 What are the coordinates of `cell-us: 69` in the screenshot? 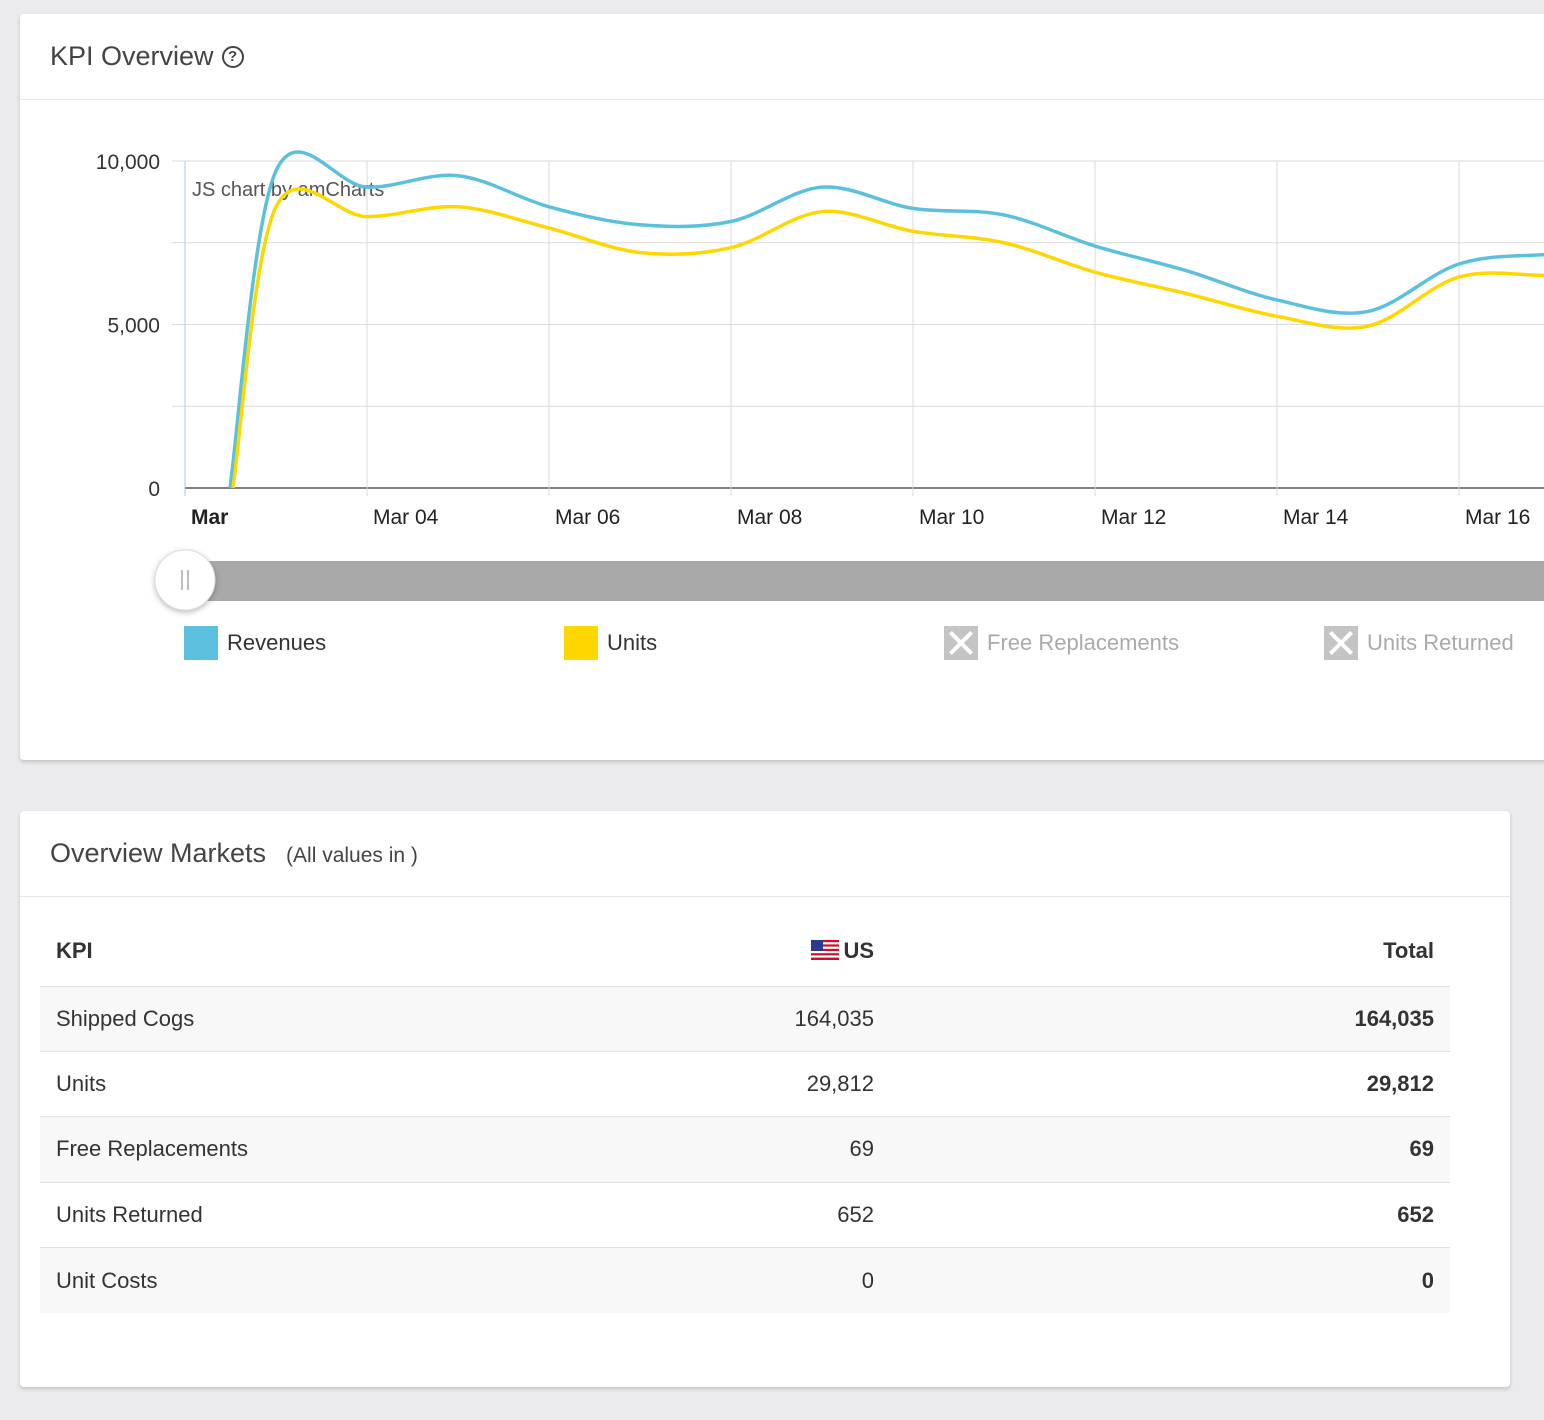 It's located at (725, 1149).